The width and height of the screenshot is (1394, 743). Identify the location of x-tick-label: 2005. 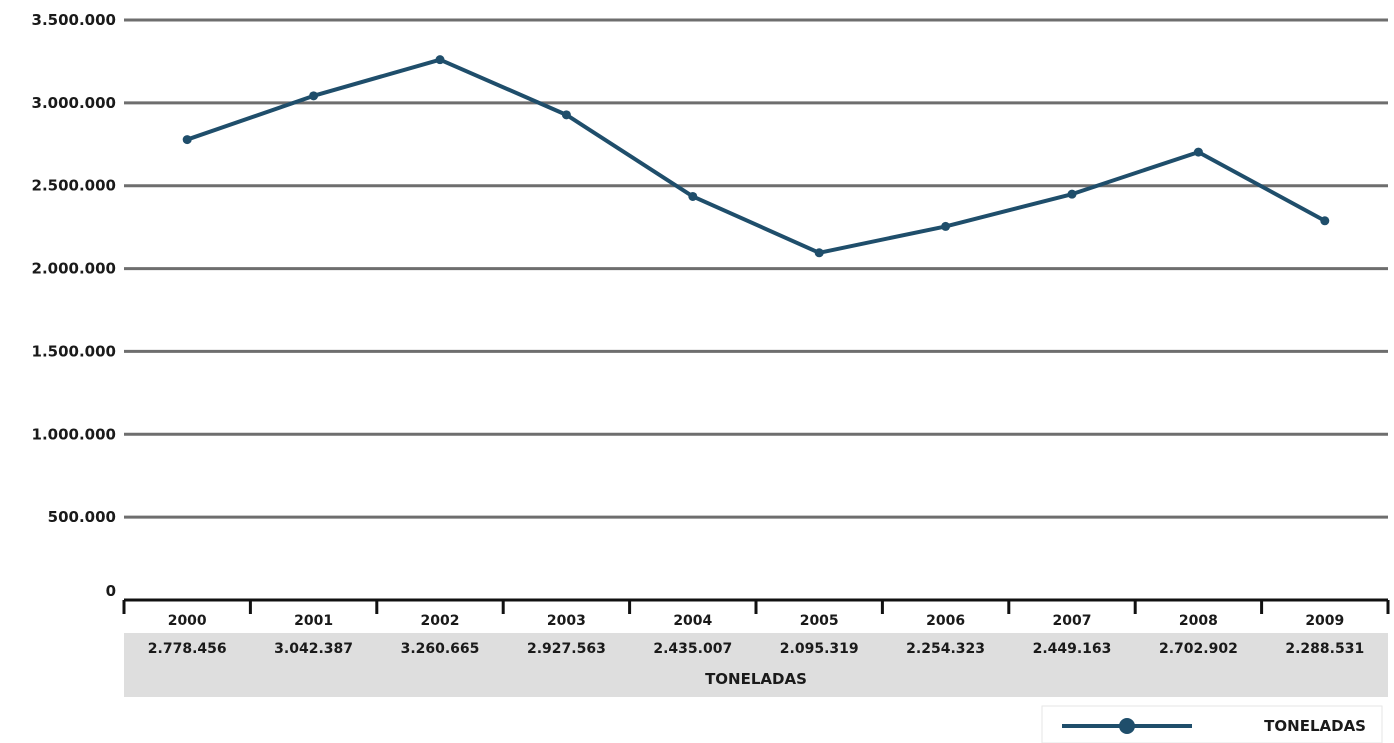
(819, 621).